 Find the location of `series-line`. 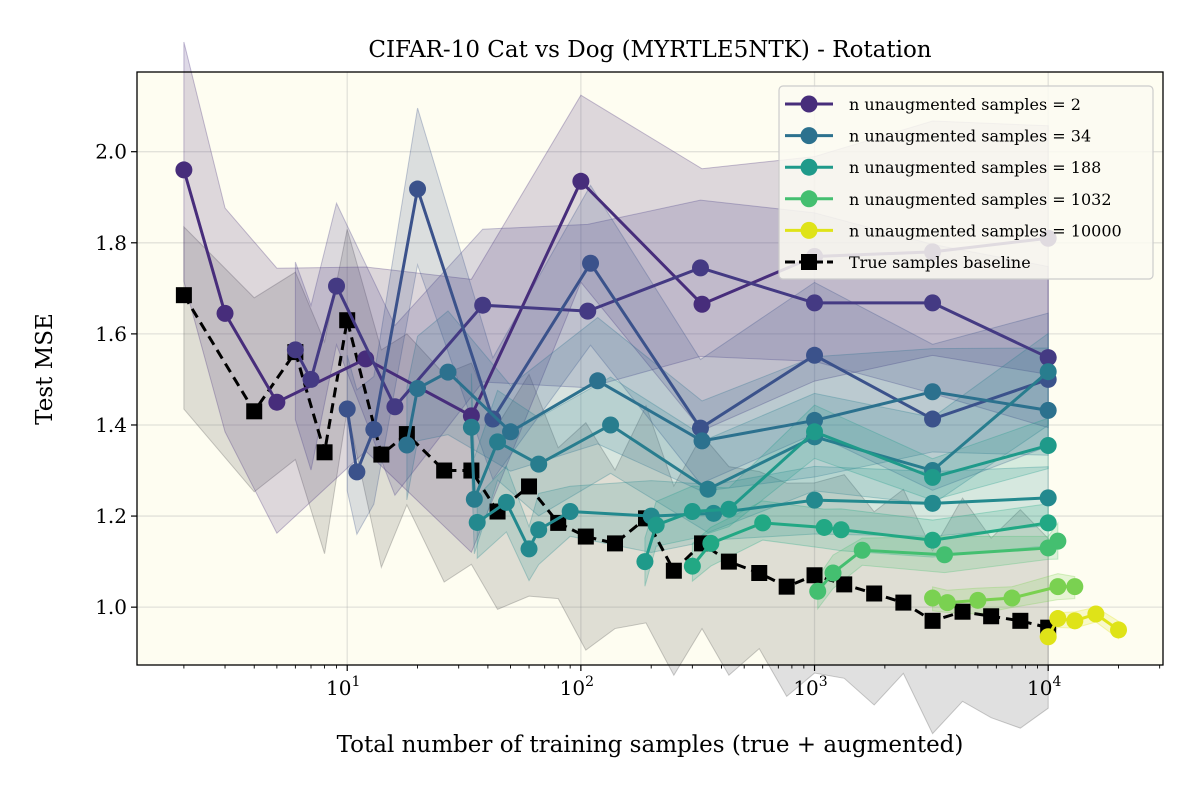

series-line is located at coordinates (762, 524).